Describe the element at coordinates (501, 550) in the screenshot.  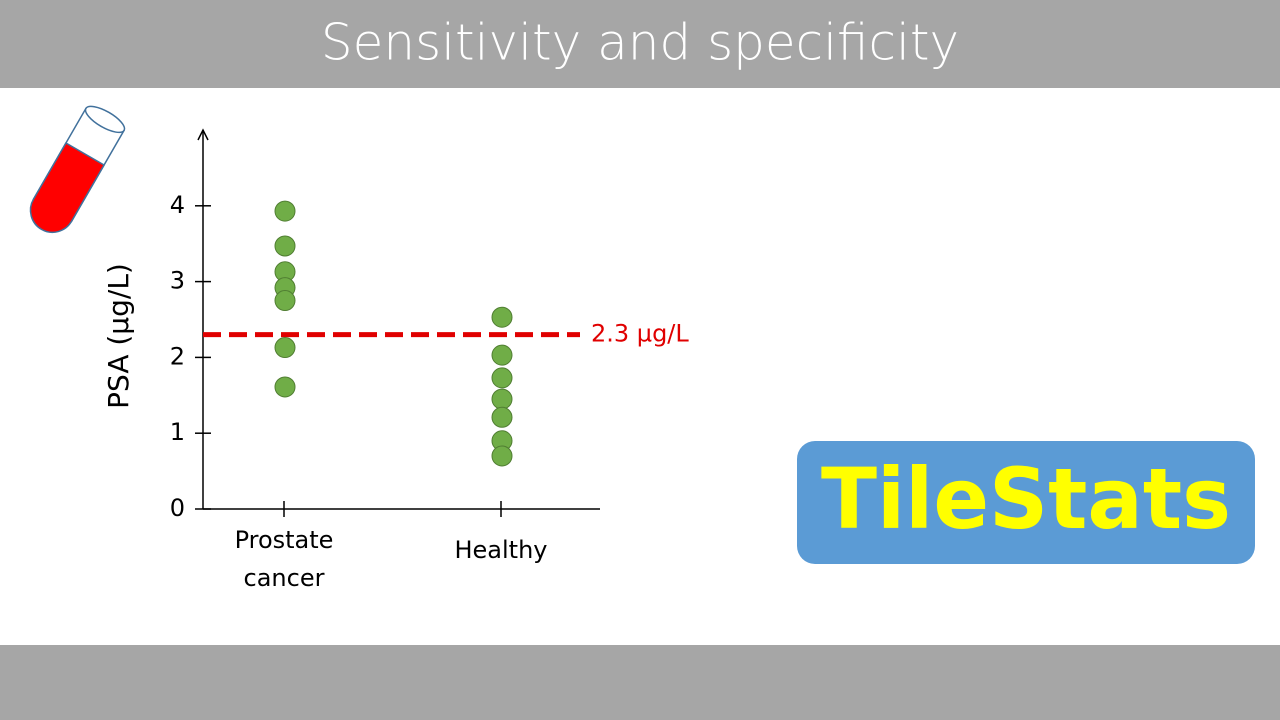
I see `x-tick-label: Healthy` at that location.